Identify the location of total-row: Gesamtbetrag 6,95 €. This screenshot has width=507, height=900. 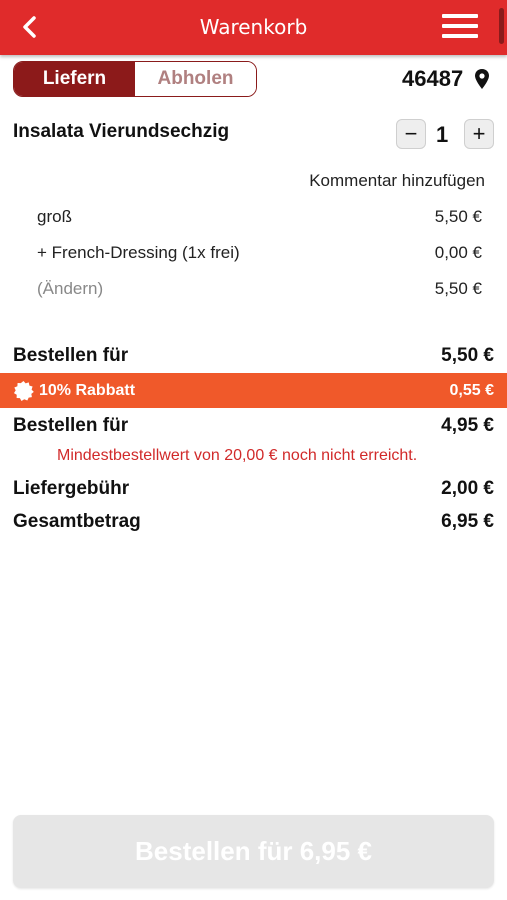
(253, 522).